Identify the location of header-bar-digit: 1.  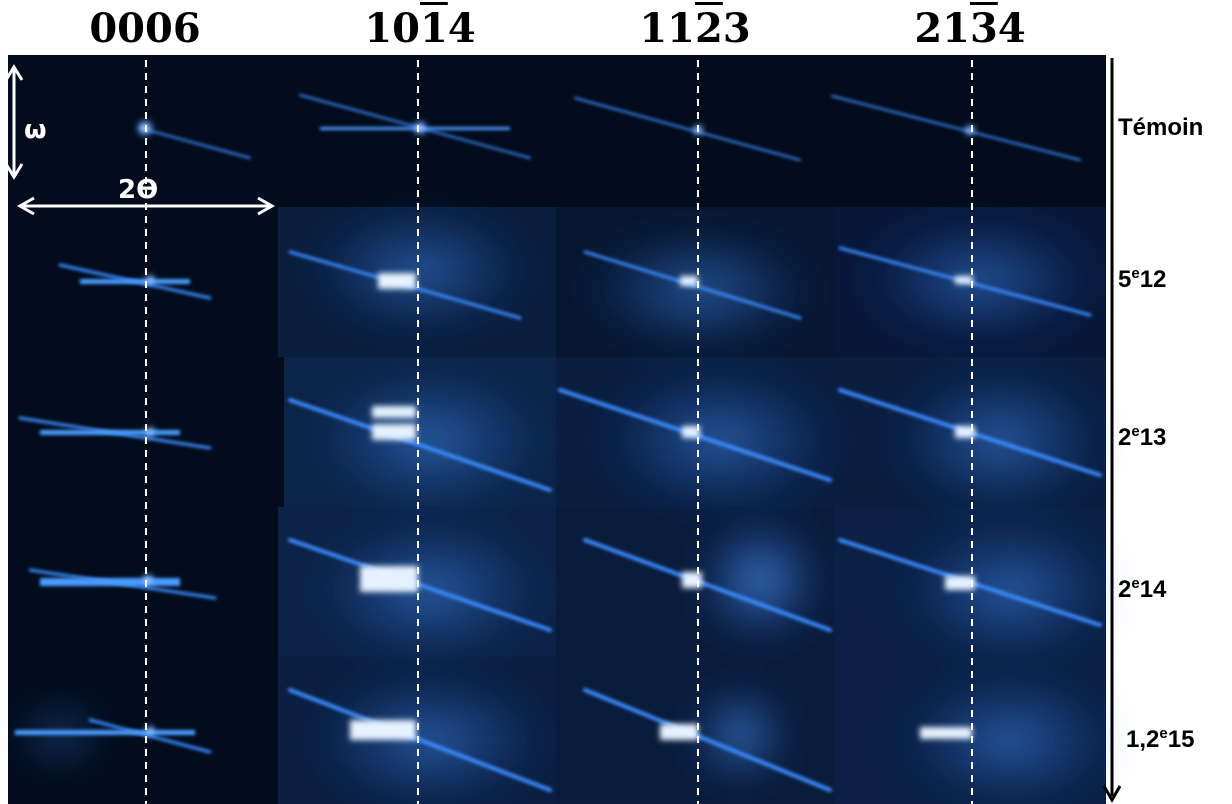
(433, 28).